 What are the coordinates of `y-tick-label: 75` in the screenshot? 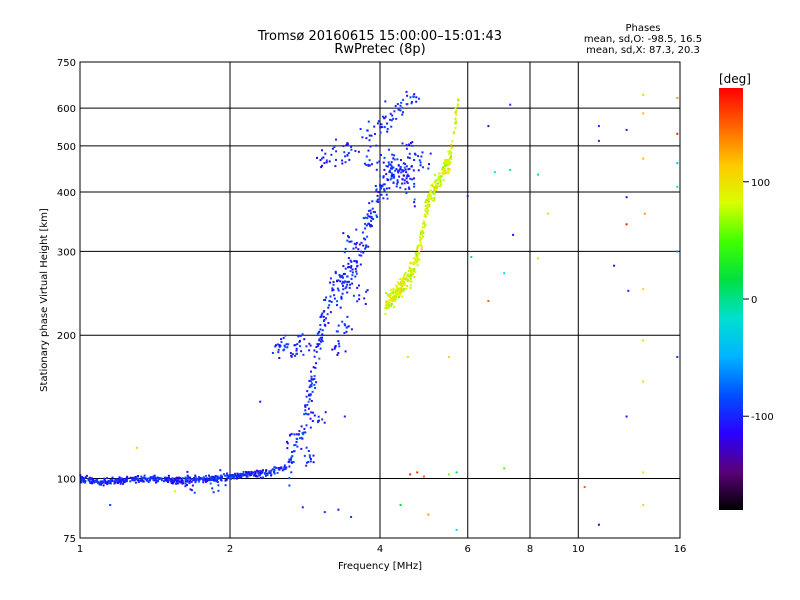 It's located at (69, 539).